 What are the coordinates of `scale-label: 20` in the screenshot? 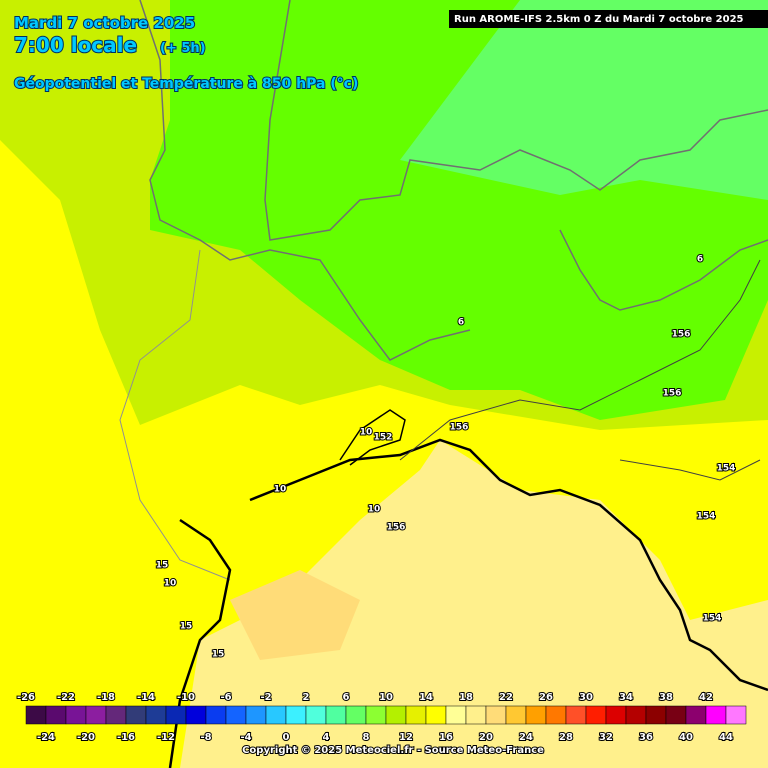 It's located at (486, 737).